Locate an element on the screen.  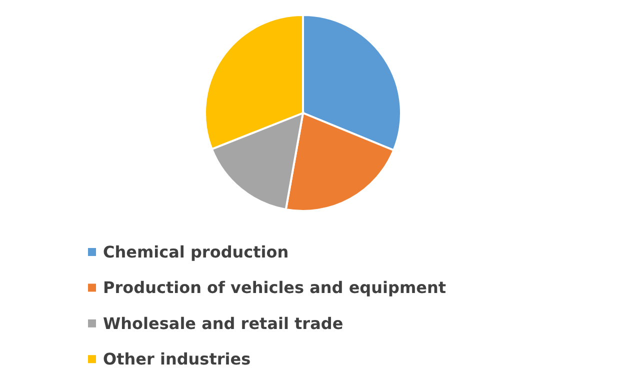
legend-label: Other industries is located at coordinates (177, 359).